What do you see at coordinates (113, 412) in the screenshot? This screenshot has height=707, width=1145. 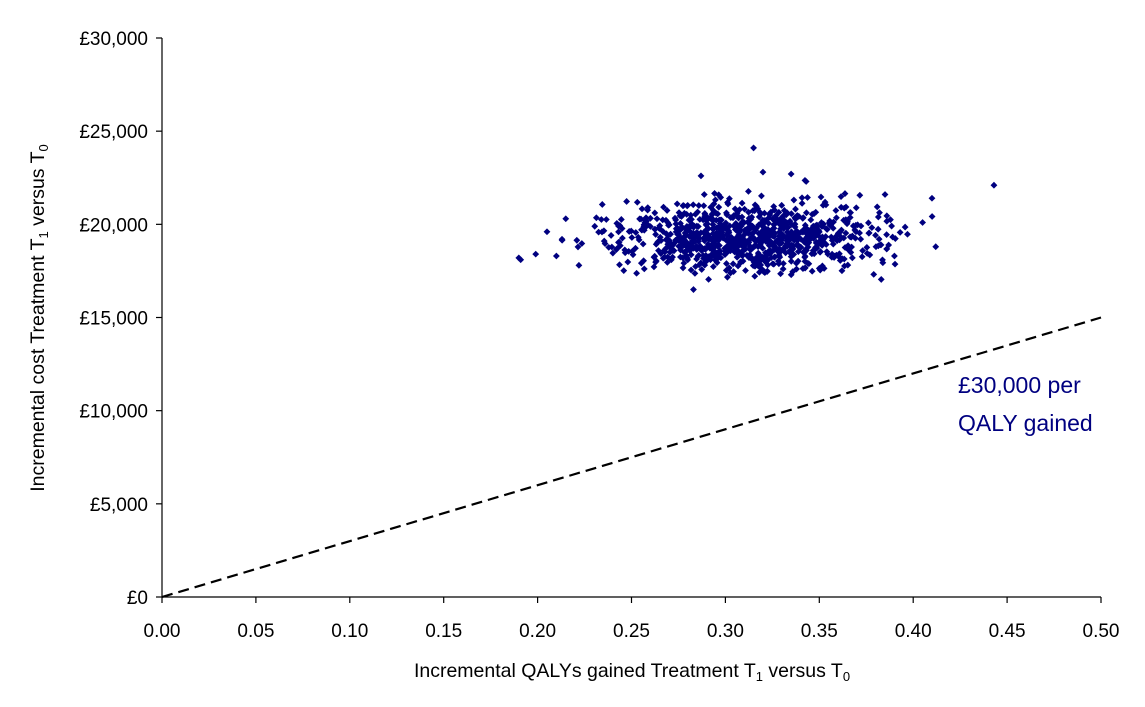 I see `y-tick-label: £10,000` at bounding box center [113, 412].